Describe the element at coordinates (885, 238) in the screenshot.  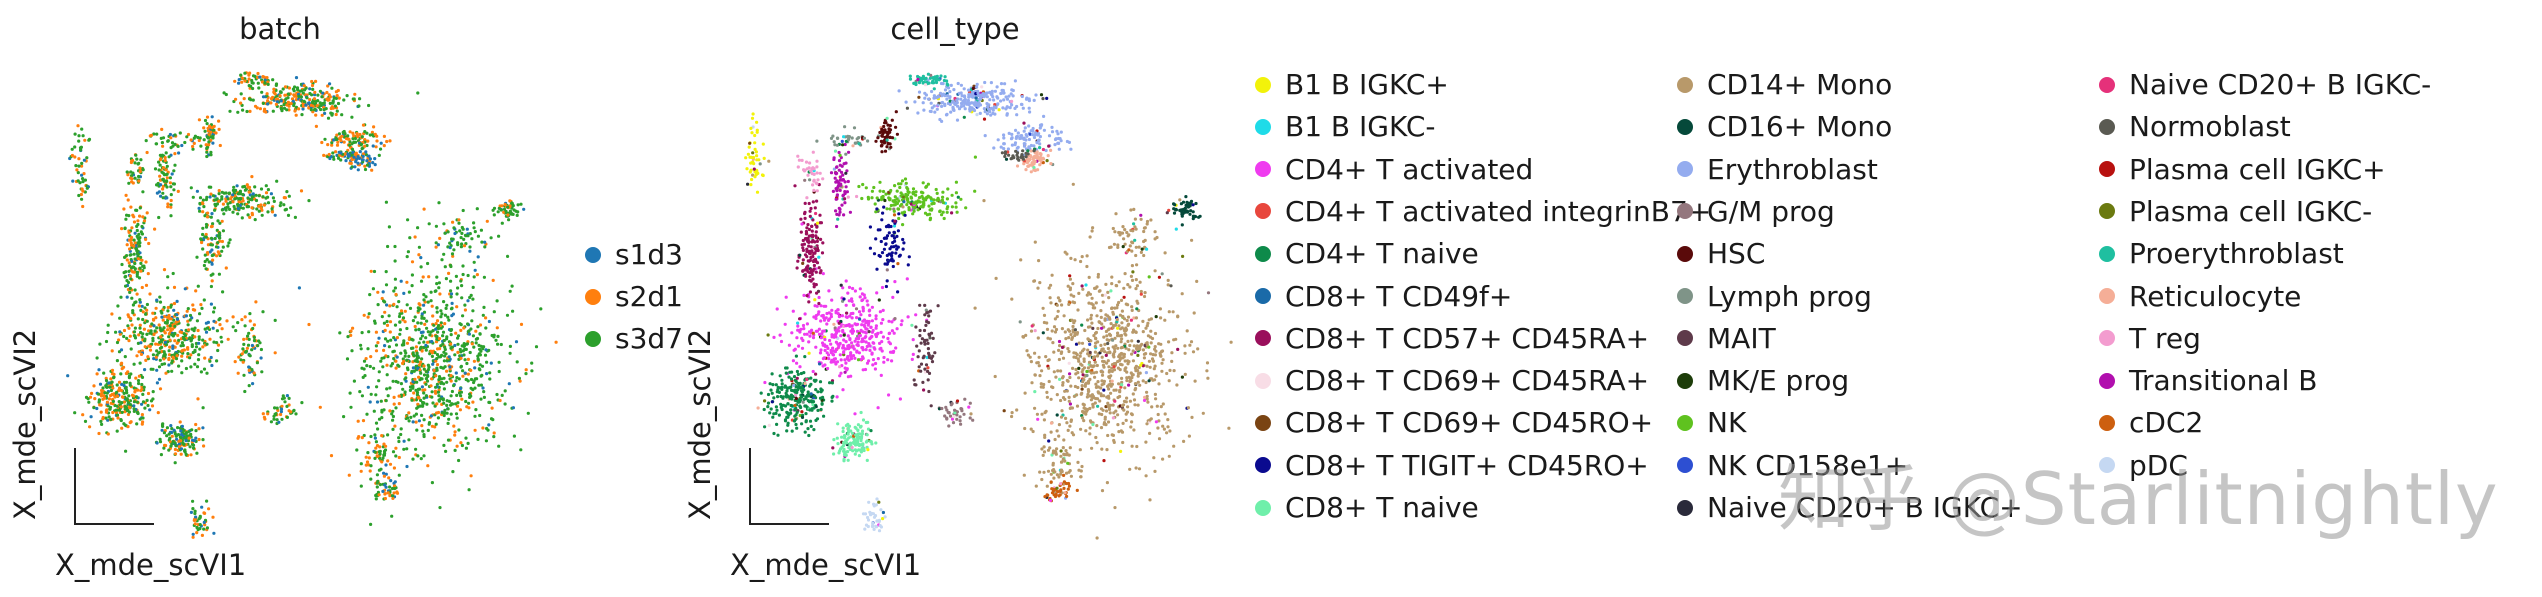
I see `scatter-point-cd8-t-tigit-cd45ro` at that location.